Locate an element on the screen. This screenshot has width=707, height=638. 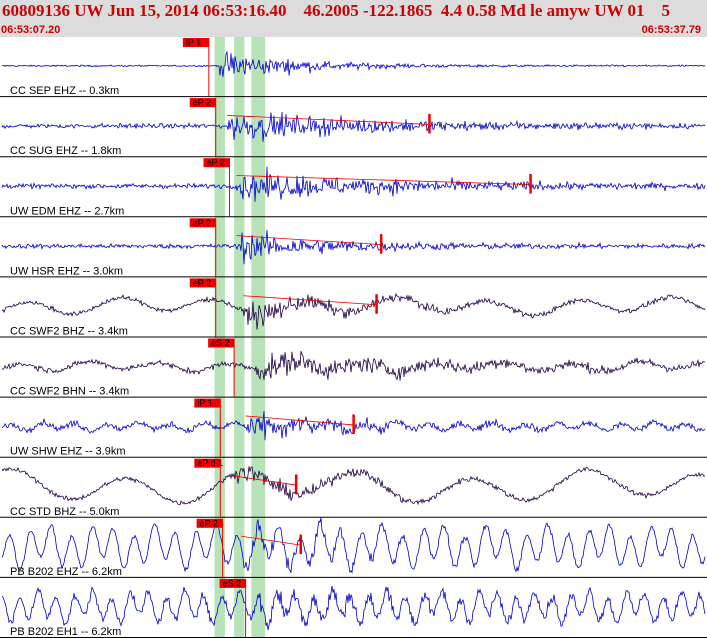
trace-2-coda-fit is located at coordinates (383, 180).